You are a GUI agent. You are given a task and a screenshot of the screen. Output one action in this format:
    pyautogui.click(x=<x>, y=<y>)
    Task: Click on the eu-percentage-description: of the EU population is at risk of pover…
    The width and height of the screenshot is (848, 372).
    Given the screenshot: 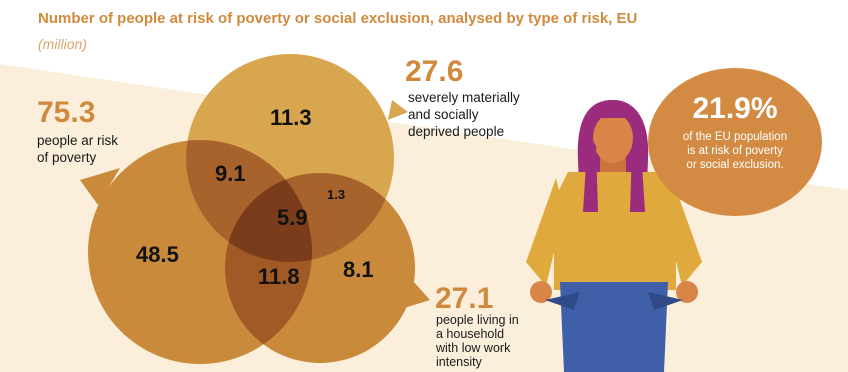 What is the action you would take?
    pyautogui.click(x=735, y=151)
    